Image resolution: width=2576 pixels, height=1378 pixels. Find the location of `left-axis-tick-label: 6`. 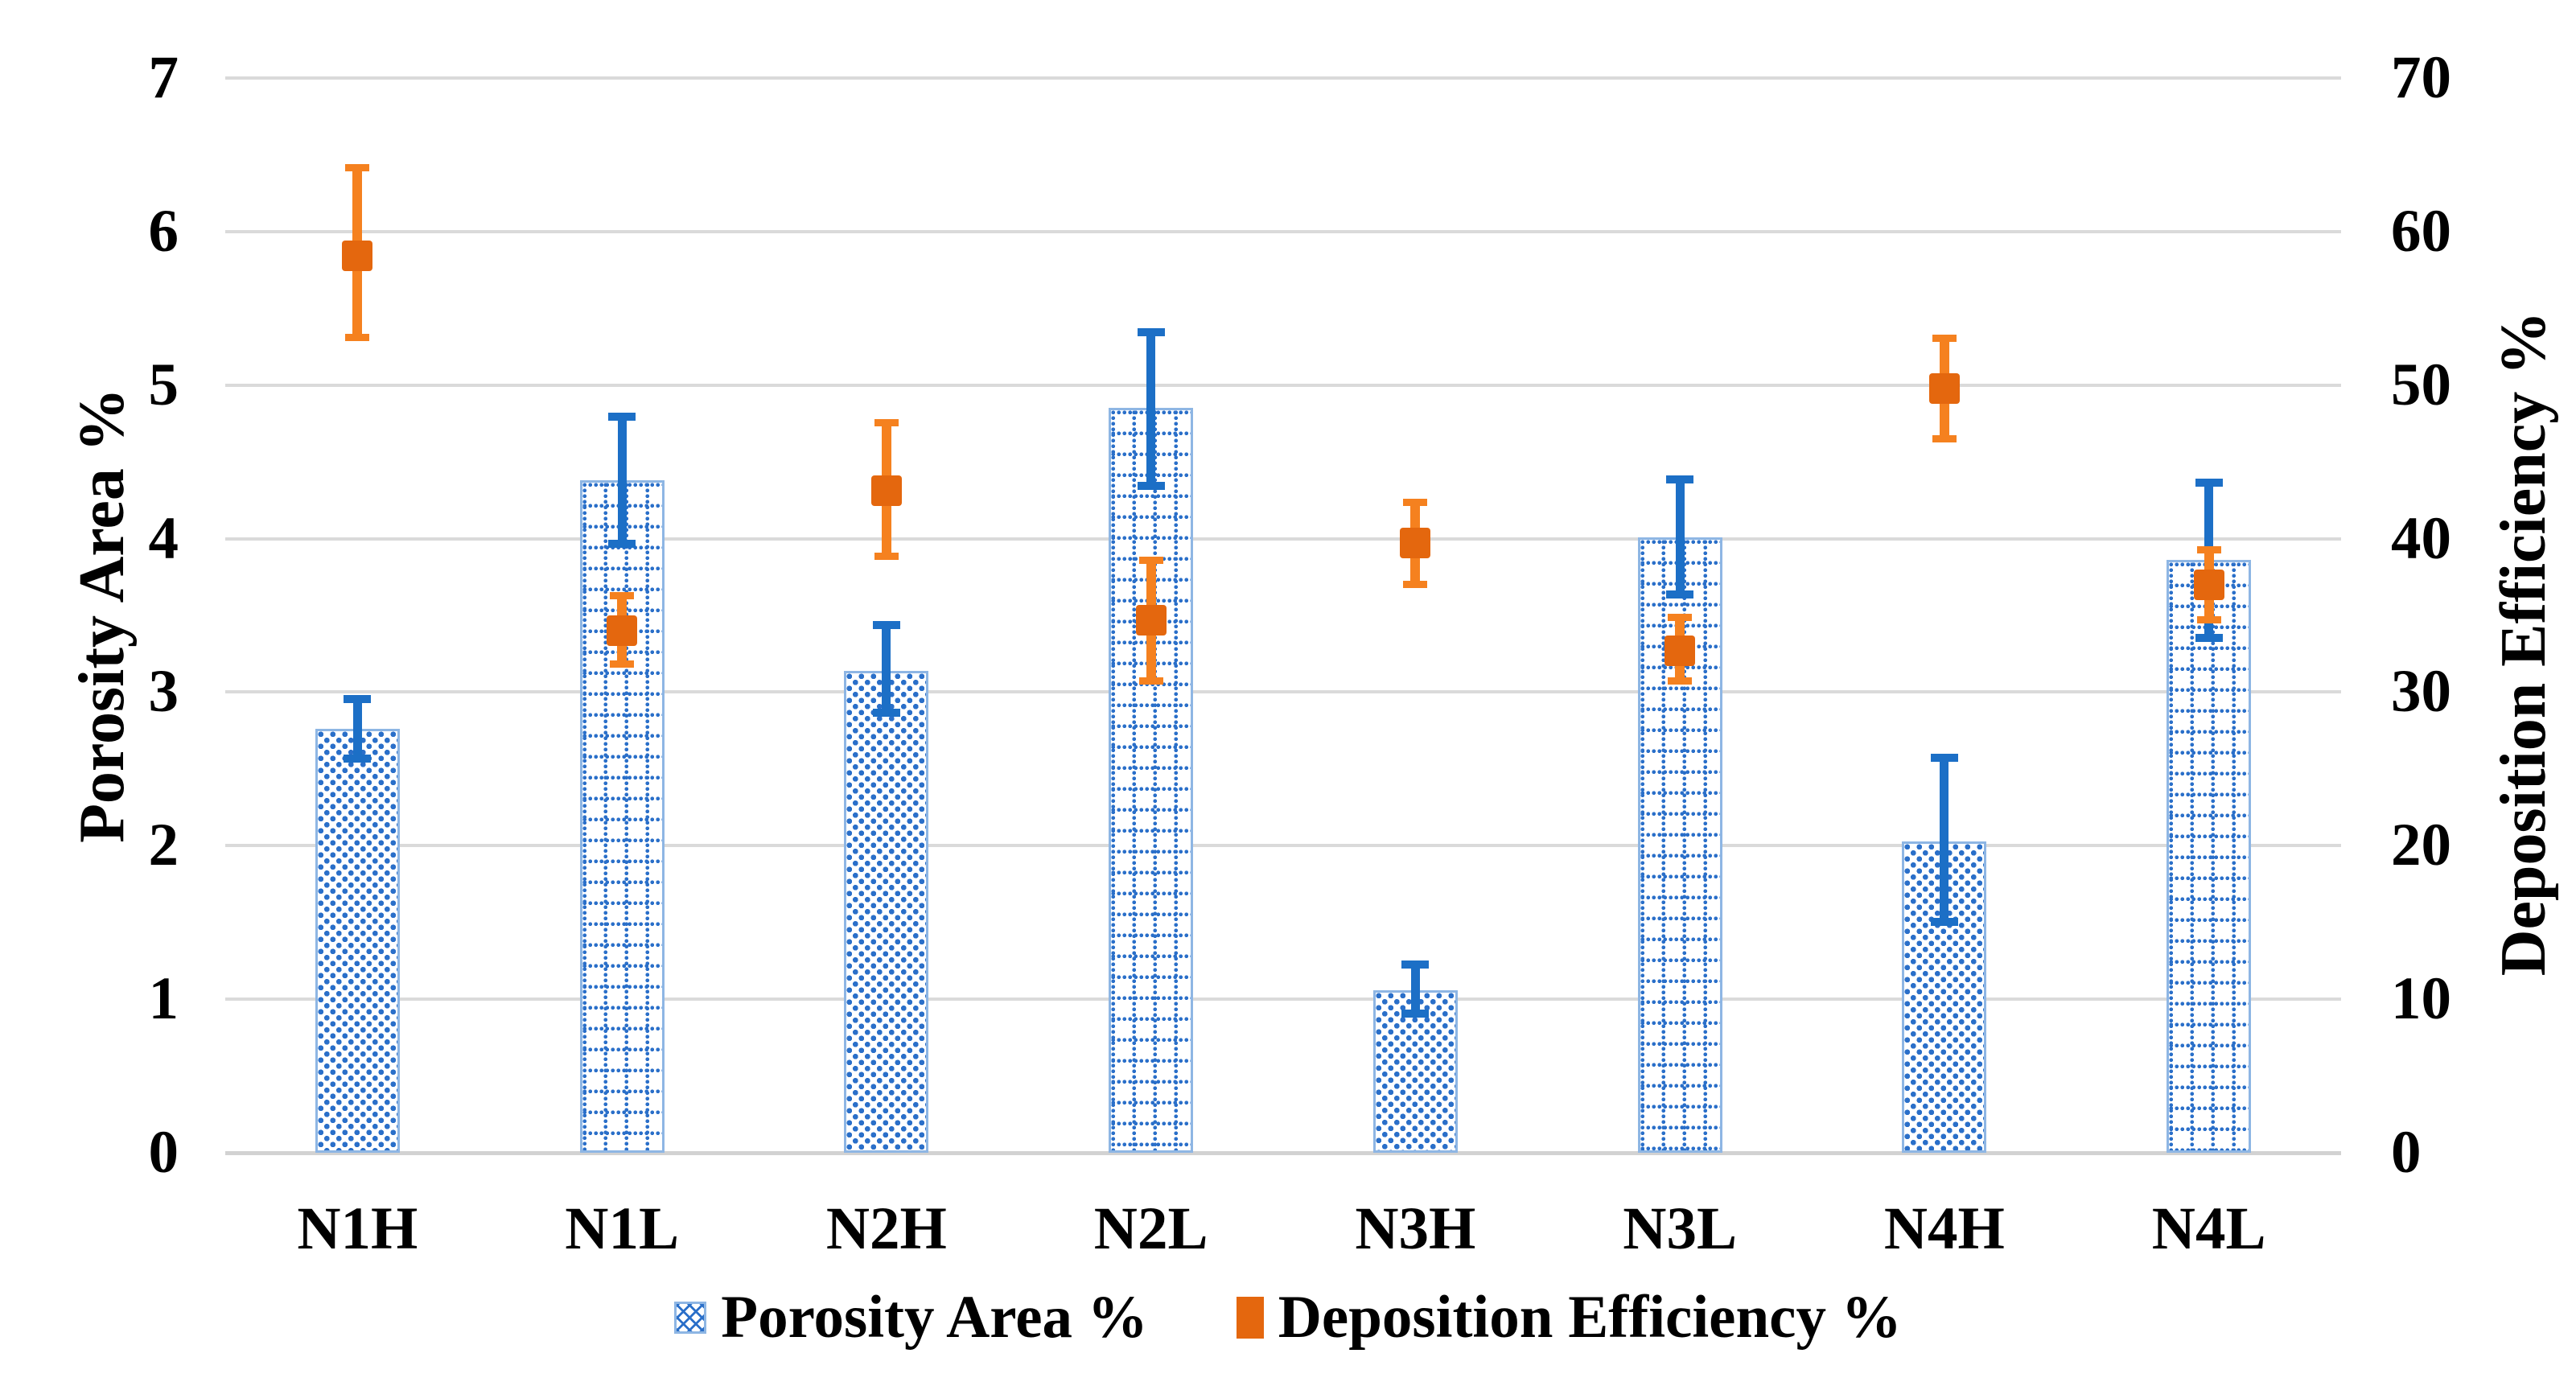

left-axis-tick-label: 6 is located at coordinates (163, 231).